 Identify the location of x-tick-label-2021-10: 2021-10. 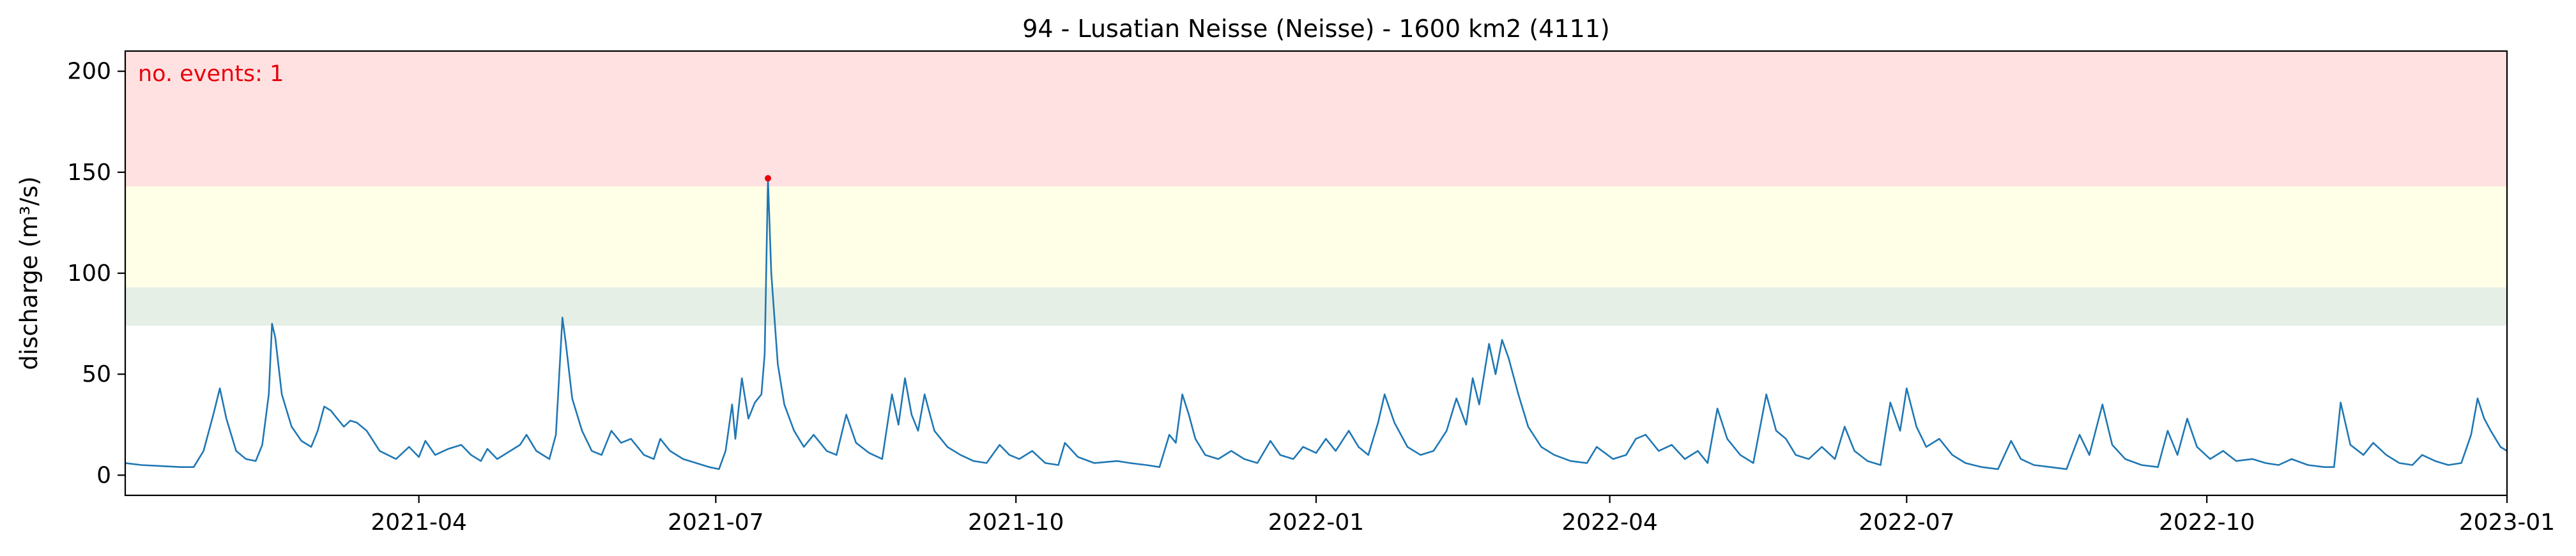
(1016, 522).